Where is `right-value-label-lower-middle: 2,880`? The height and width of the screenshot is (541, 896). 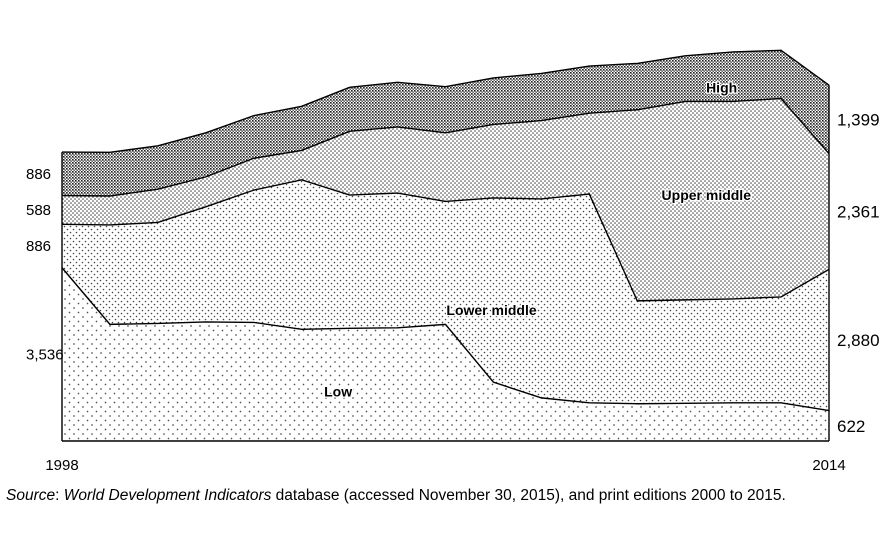
right-value-label-lower-middle: 2,880 is located at coordinates (858, 340).